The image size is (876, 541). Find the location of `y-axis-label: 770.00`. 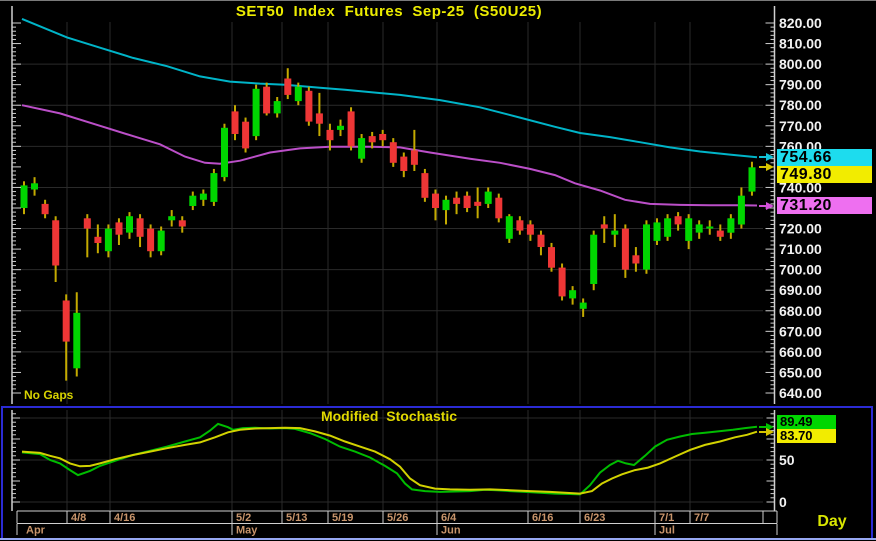

y-axis-label: 770.00 is located at coordinates (800, 126).